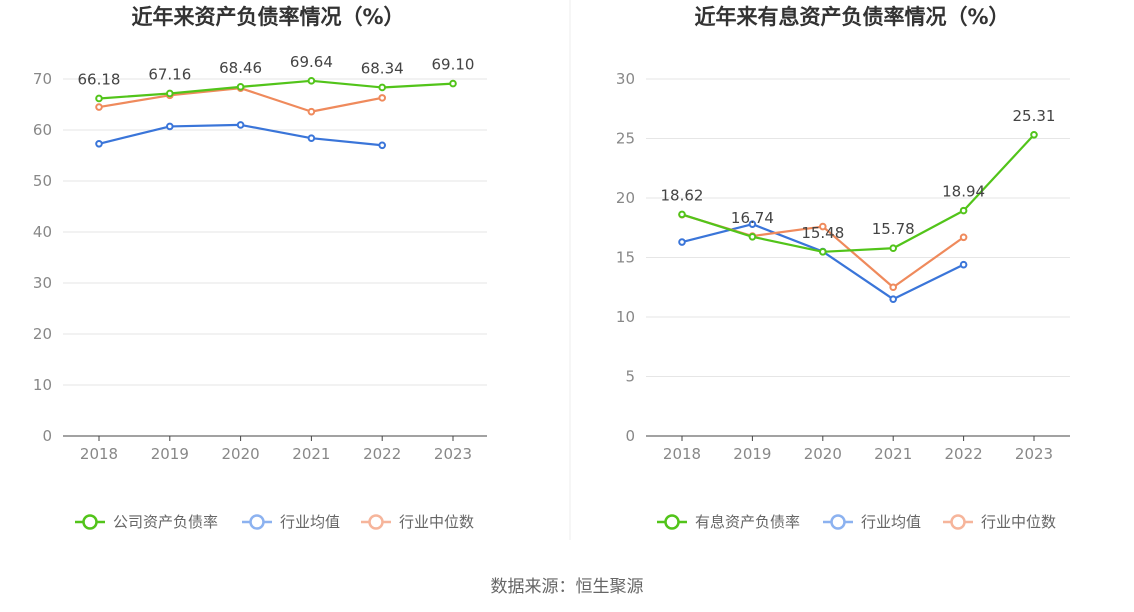  I want to click on data-label: 67.16, so click(169, 74).